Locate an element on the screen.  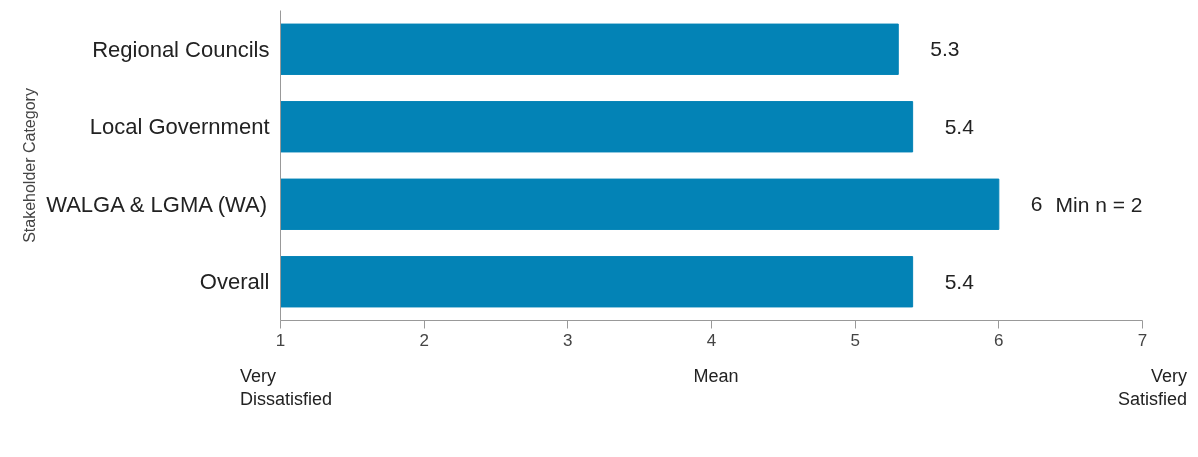
x-tick-label: 2 is located at coordinates (424, 340).